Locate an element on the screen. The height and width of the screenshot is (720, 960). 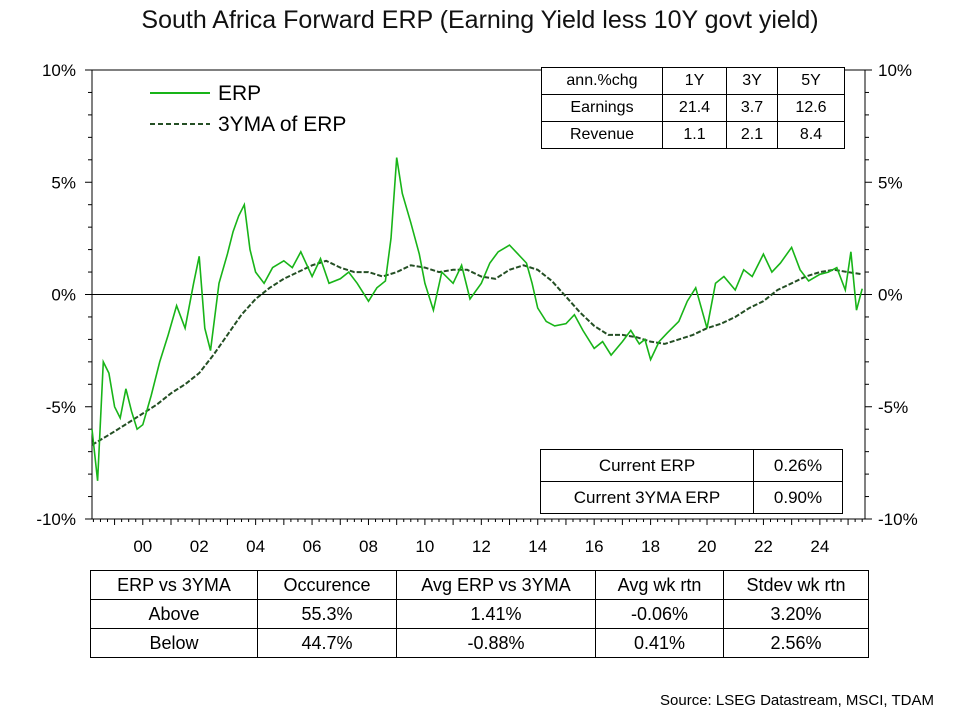
x-axis: 00 02 04 06 08 10 12 14 16 18 20 22 24 is located at coordinates (477, 537).